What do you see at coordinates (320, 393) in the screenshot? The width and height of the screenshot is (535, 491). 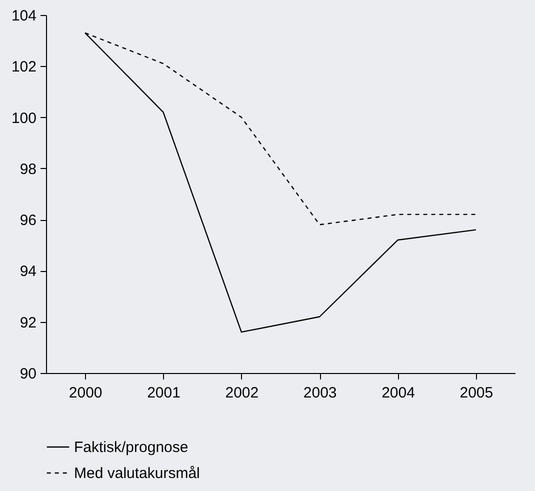 I see `x-tick-label: 2003` at bounding box center [320, 393].